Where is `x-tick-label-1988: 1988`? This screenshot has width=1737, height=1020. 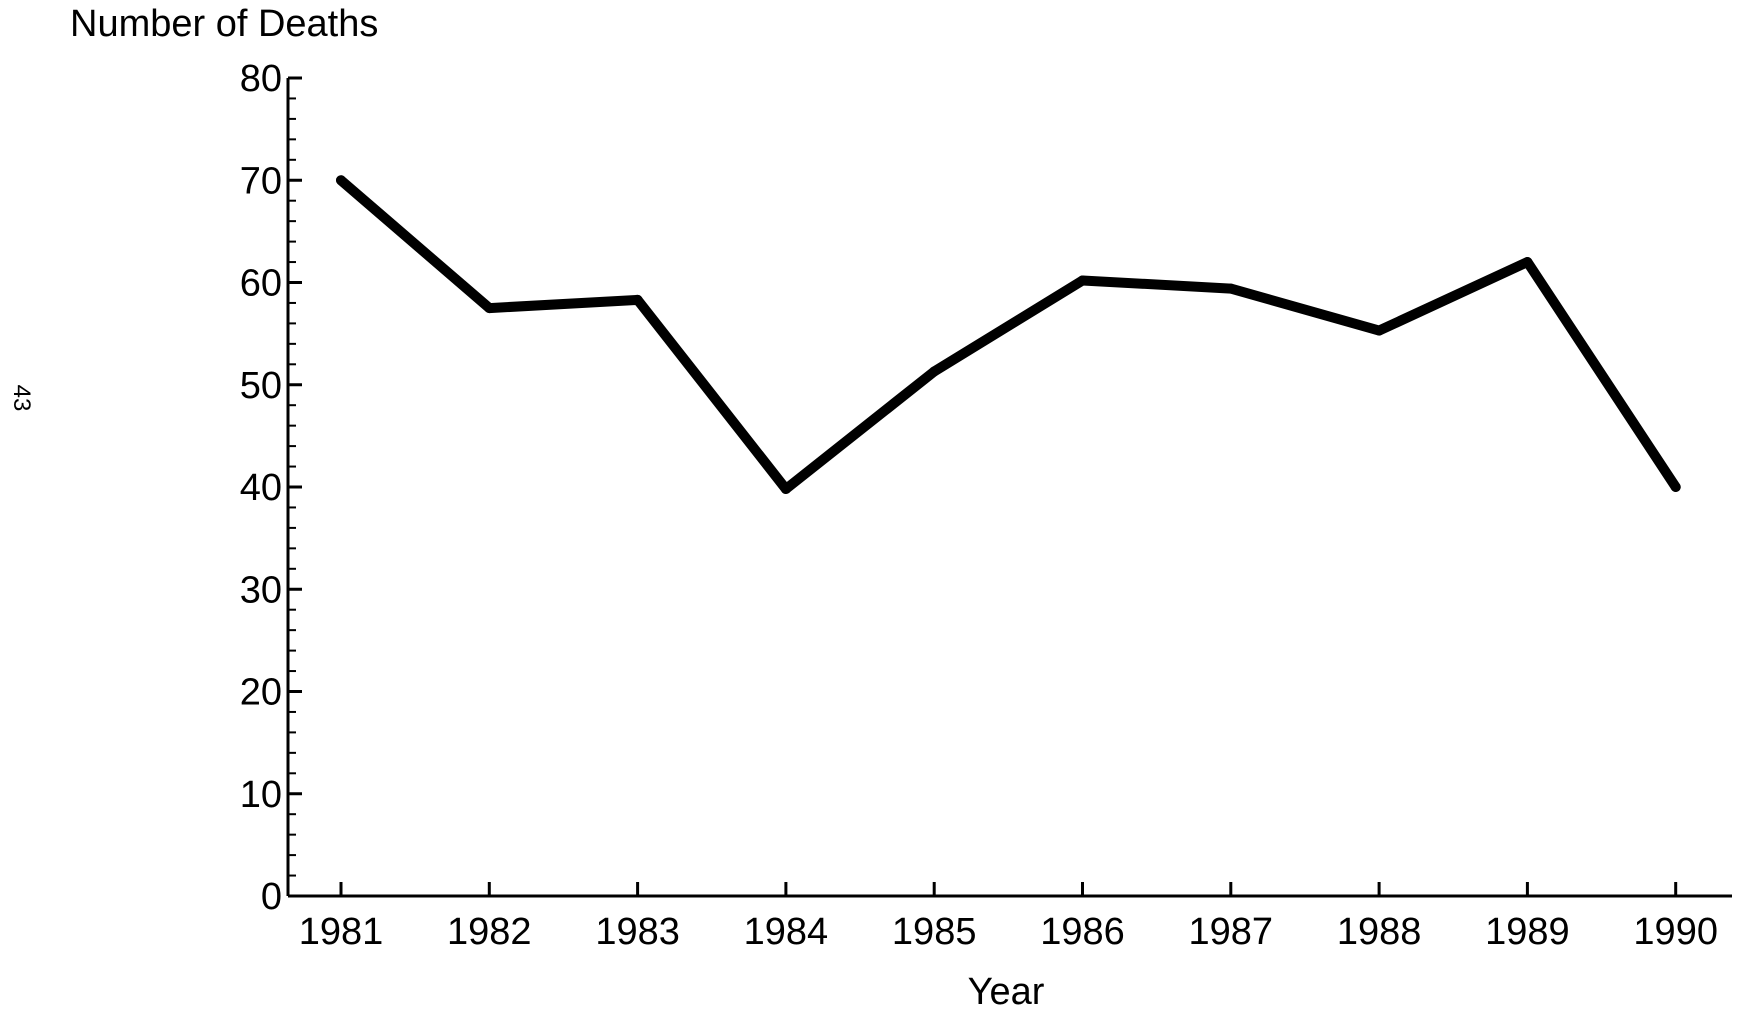
x-tick-label-1988: 1988 is located at coordinates (1379, 932).